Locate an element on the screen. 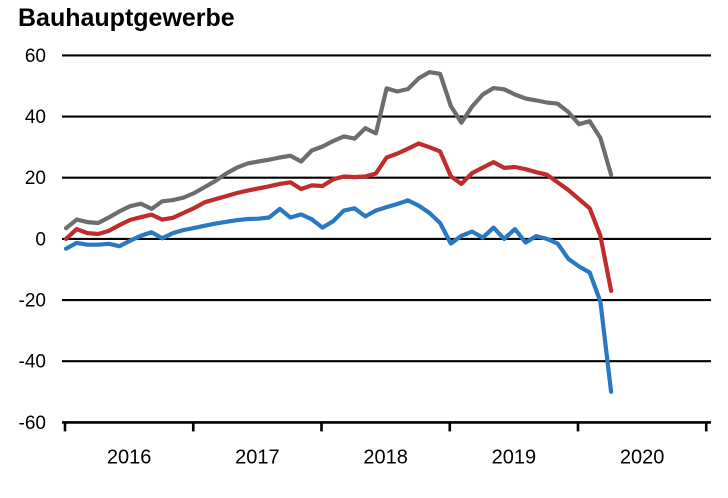  y-axis-label: 20 is located at coordinates (35, 178).